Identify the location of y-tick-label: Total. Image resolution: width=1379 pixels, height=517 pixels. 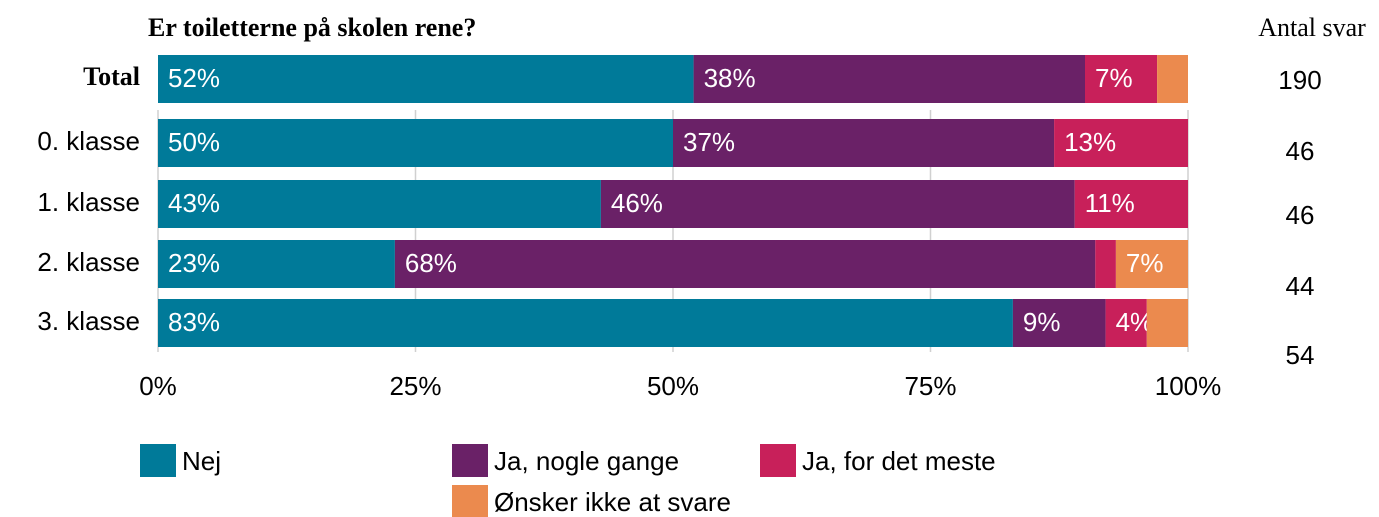
(111, 76).